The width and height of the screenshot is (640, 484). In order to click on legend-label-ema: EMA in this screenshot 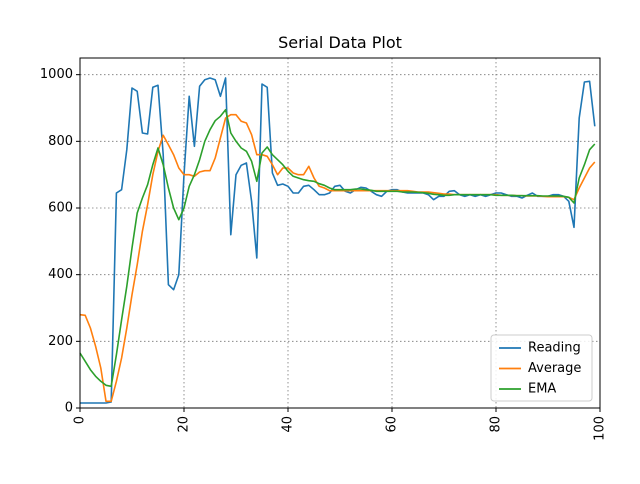, I will do `click(542, 389)`.